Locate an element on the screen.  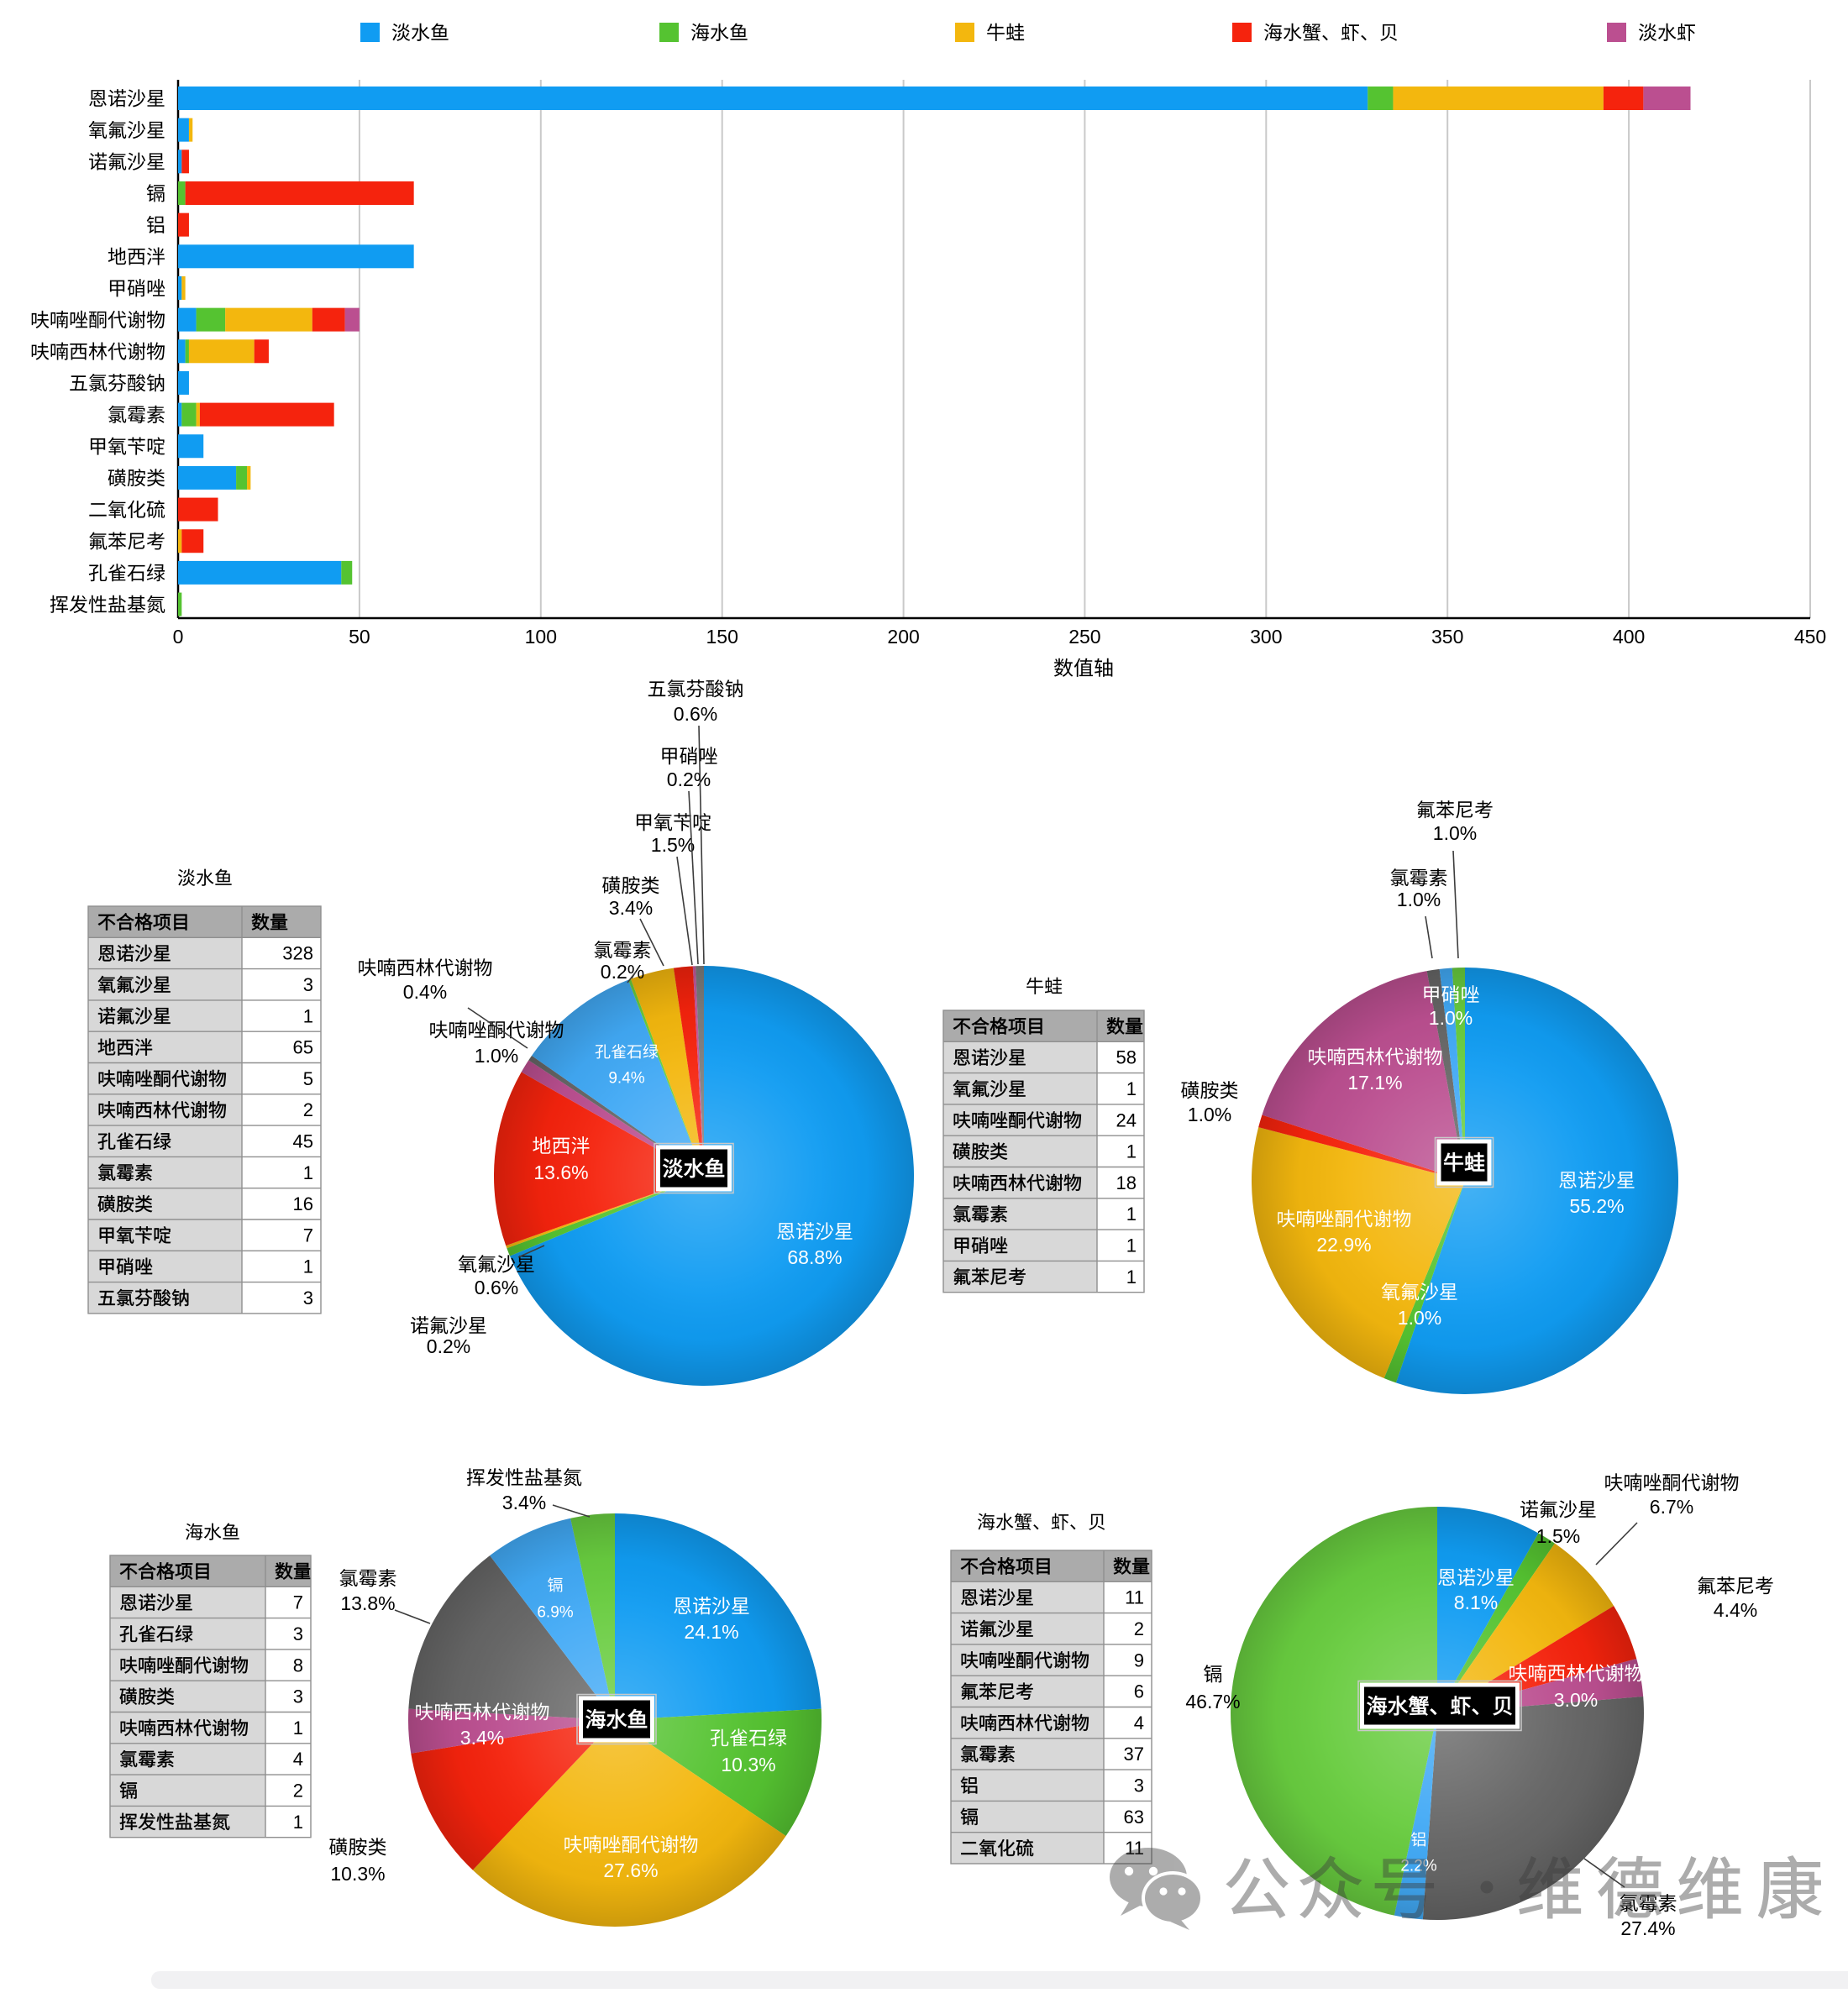
svg-text: 200 is located at coordinates (903, 637).